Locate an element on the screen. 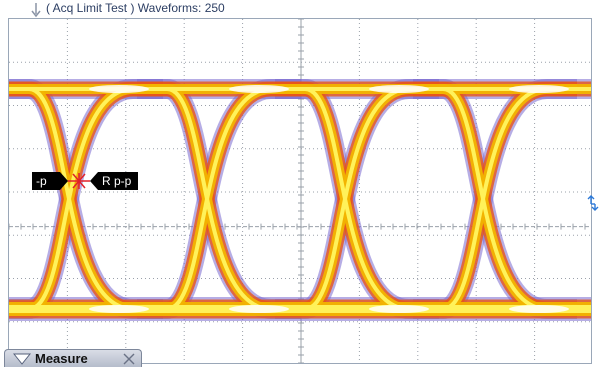  measure-label: Measure is located at coordinates (61, 358).